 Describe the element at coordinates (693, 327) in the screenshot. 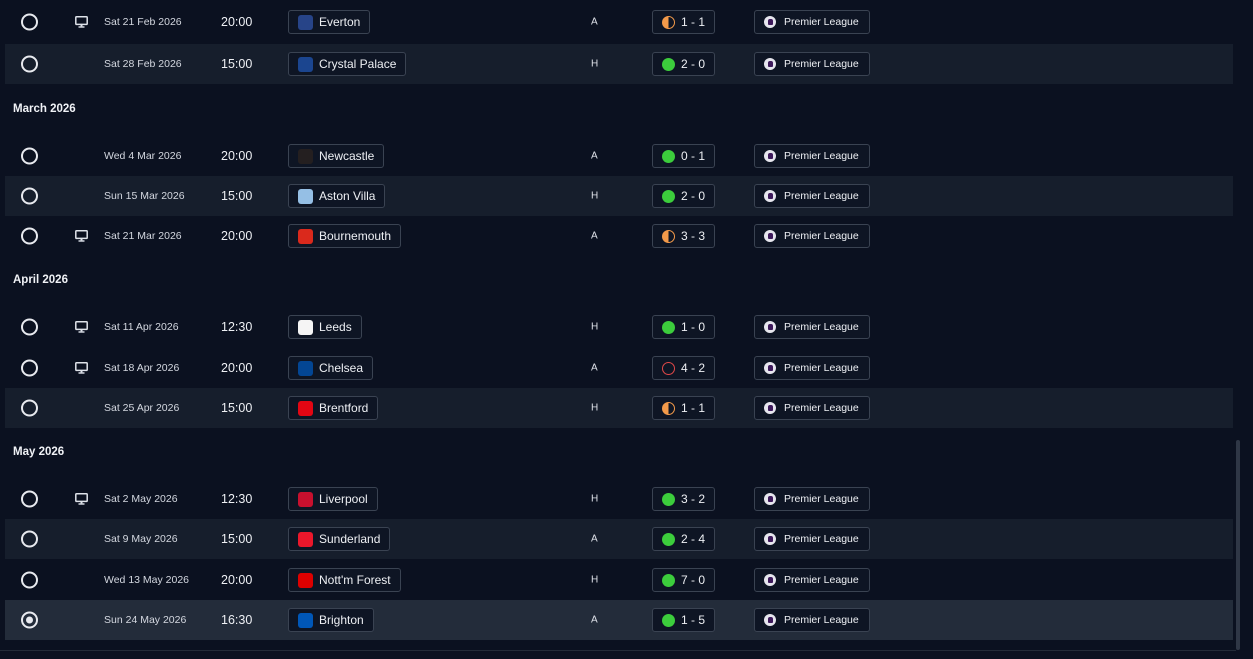

I see `score: 1 - 0` at that location.